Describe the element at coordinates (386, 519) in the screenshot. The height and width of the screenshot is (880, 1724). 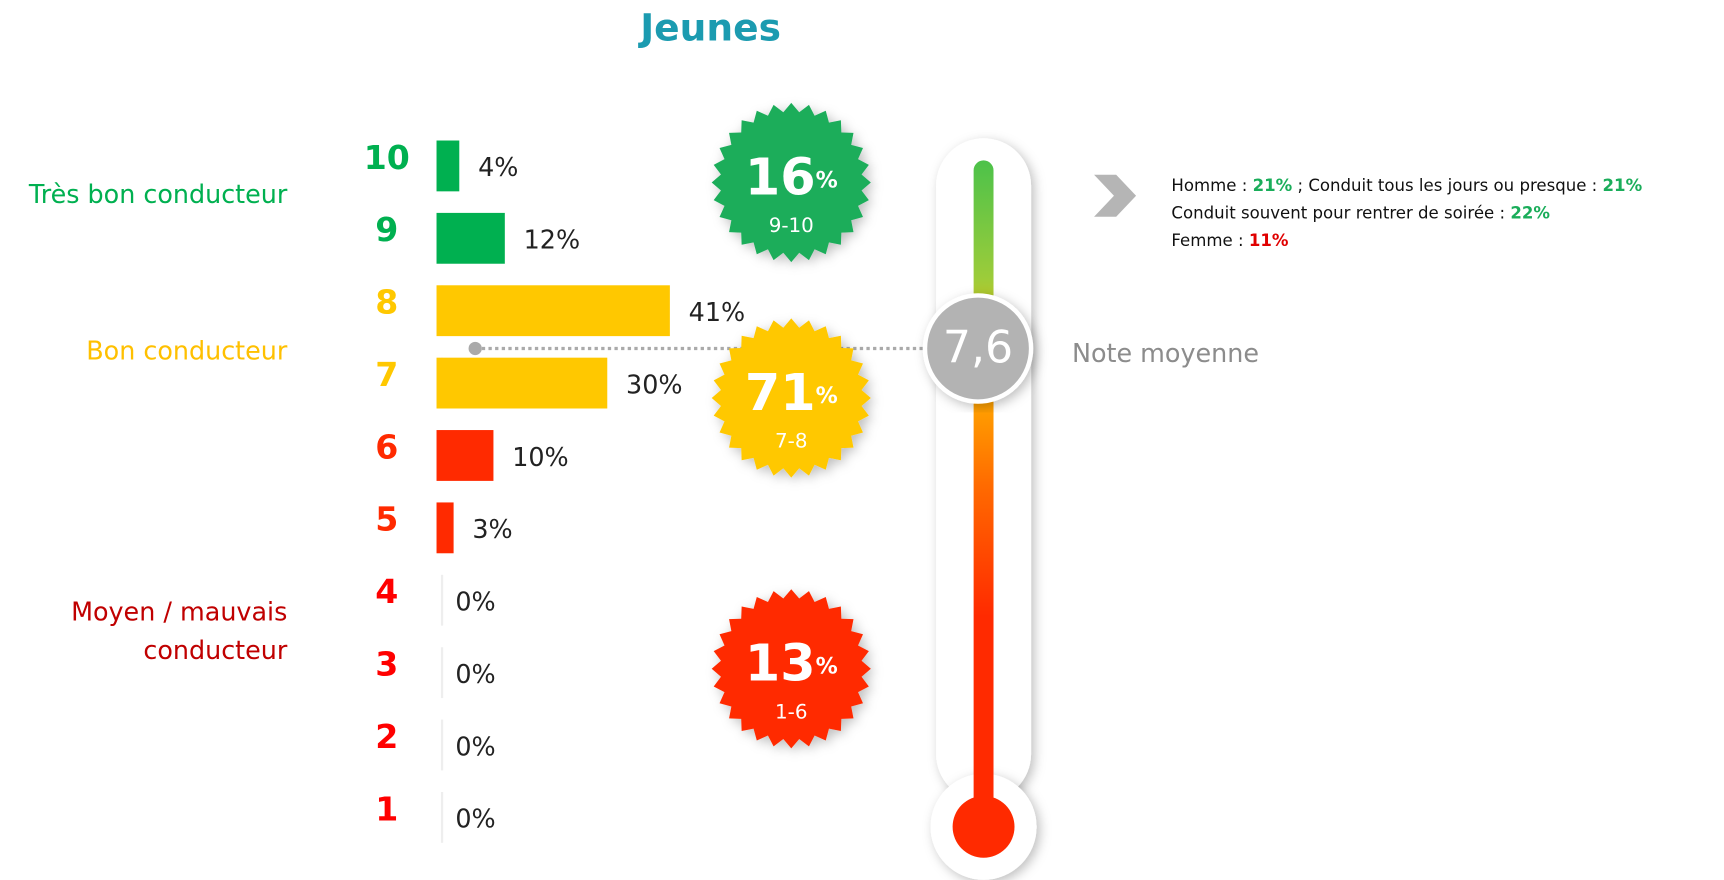
I see `category-label: 5` at that location.